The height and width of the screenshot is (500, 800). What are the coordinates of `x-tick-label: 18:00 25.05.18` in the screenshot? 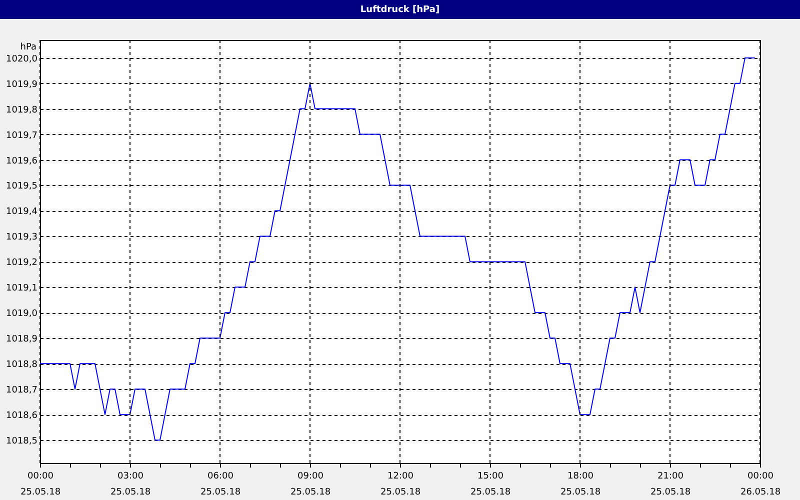 It's located at (580, 485).